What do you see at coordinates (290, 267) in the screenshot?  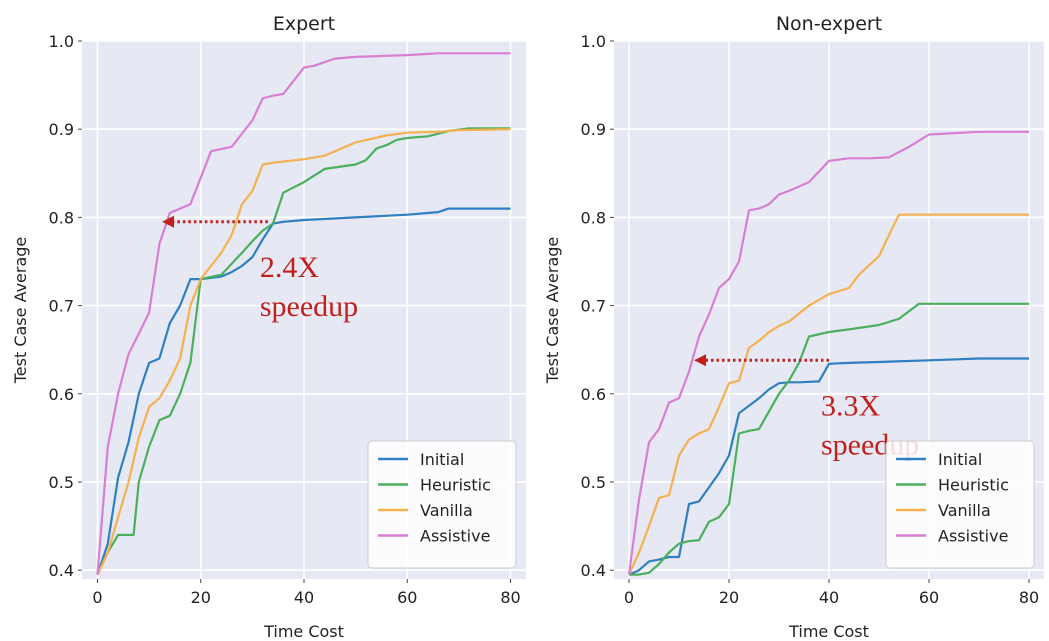 I see `speedup-value: 2.4X` at bounding box center [290, 267].